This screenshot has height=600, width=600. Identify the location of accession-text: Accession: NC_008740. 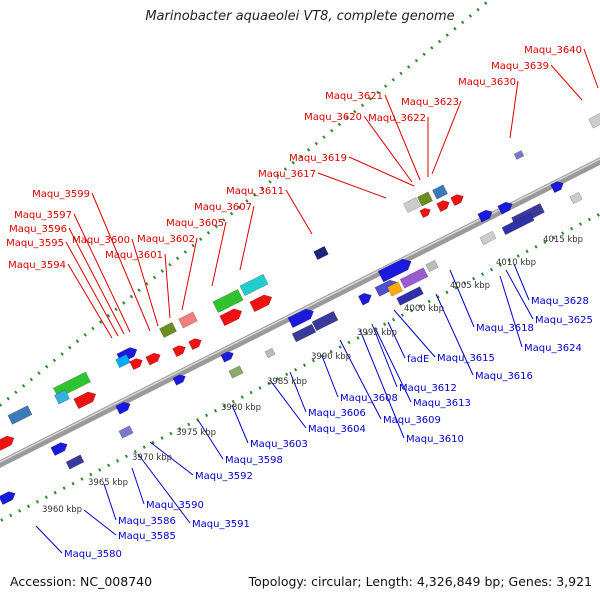
(81, 581).